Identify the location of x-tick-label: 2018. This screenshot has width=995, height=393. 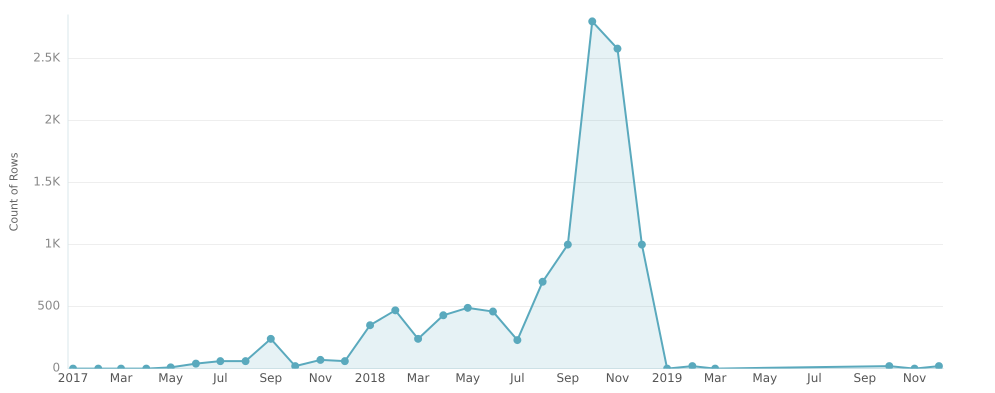
(370, 377).